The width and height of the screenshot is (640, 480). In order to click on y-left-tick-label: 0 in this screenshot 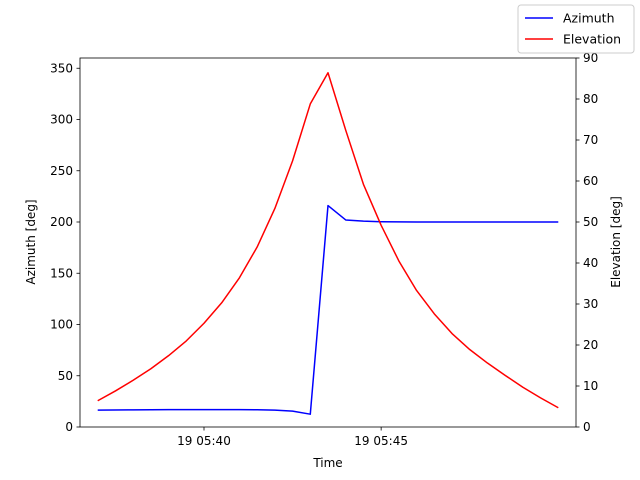, I will do `click(69, 427)`.